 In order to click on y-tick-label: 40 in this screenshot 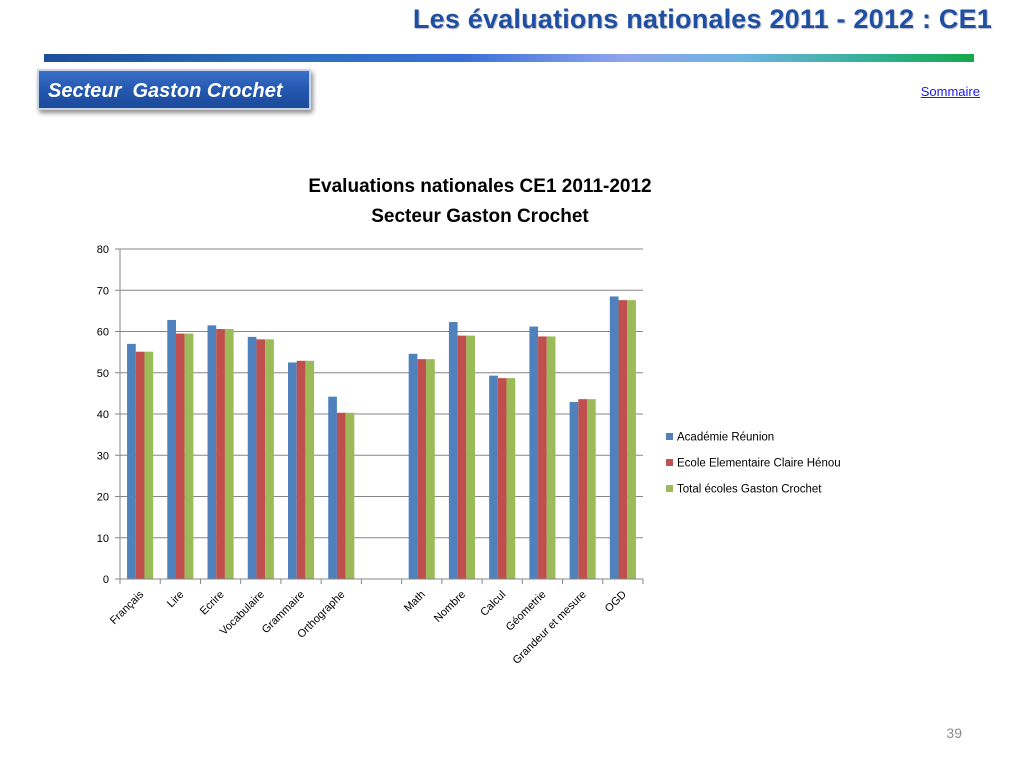, I will do `click(103, 415)`.